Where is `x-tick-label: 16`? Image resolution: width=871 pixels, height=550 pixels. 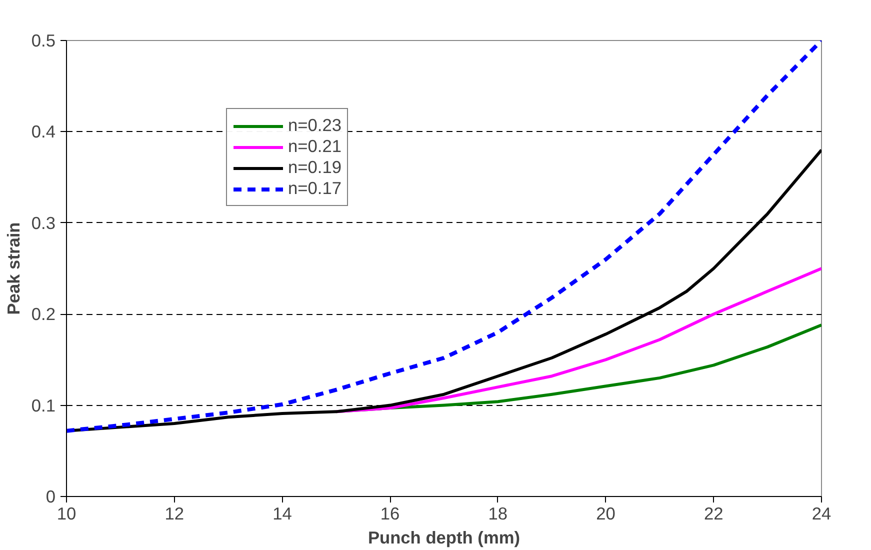 x-tick-label: 16 is located at coordinates (390, 514).